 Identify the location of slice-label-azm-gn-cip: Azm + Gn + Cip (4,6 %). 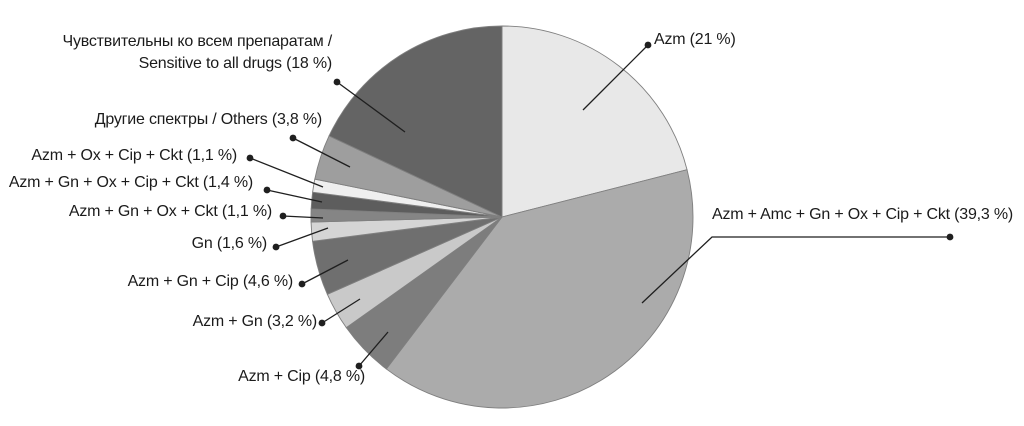
(210, 281).